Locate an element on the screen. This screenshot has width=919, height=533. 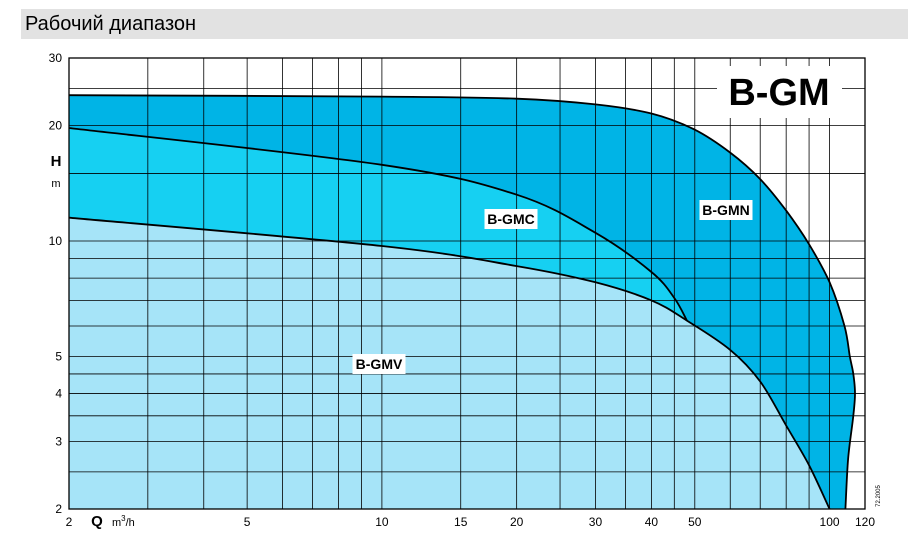
x-tick-label: 40 is located at coordinates (652, 522).